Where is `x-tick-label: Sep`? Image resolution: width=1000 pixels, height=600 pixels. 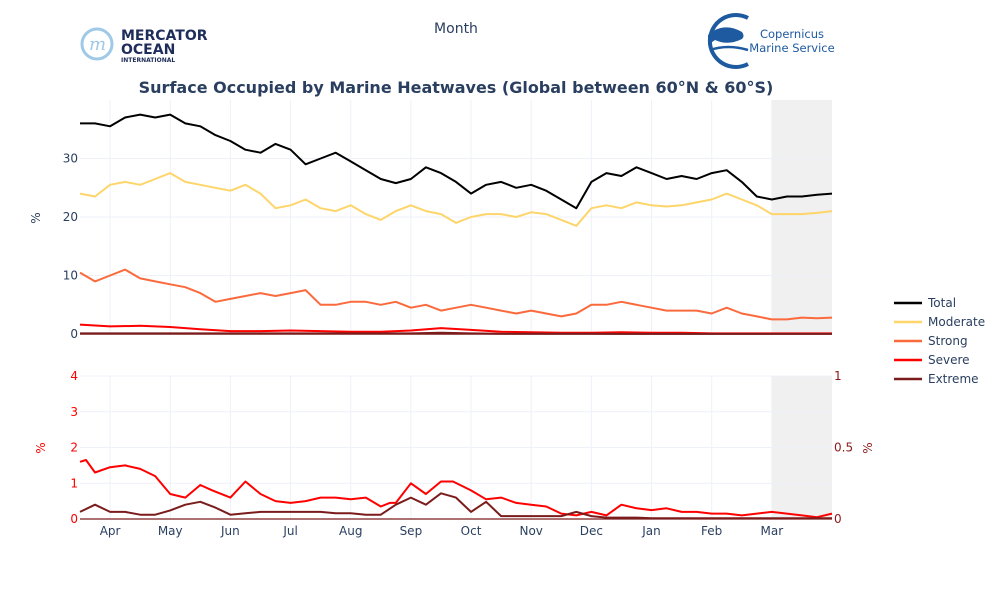
x-tick-label: Sep is located at coordinates (411, 531).